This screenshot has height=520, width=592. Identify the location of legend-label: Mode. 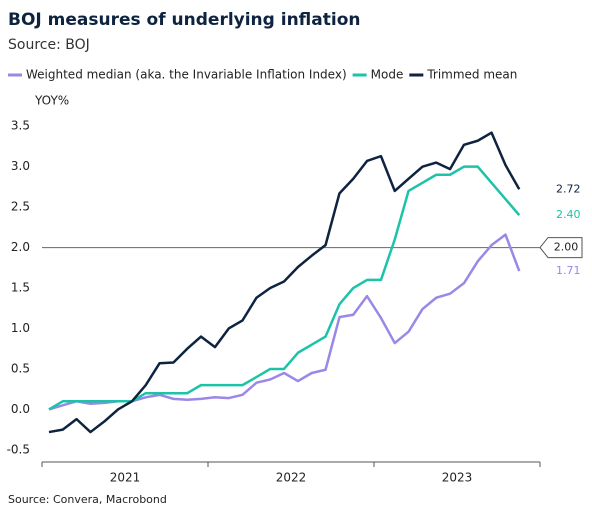
(387, 75).